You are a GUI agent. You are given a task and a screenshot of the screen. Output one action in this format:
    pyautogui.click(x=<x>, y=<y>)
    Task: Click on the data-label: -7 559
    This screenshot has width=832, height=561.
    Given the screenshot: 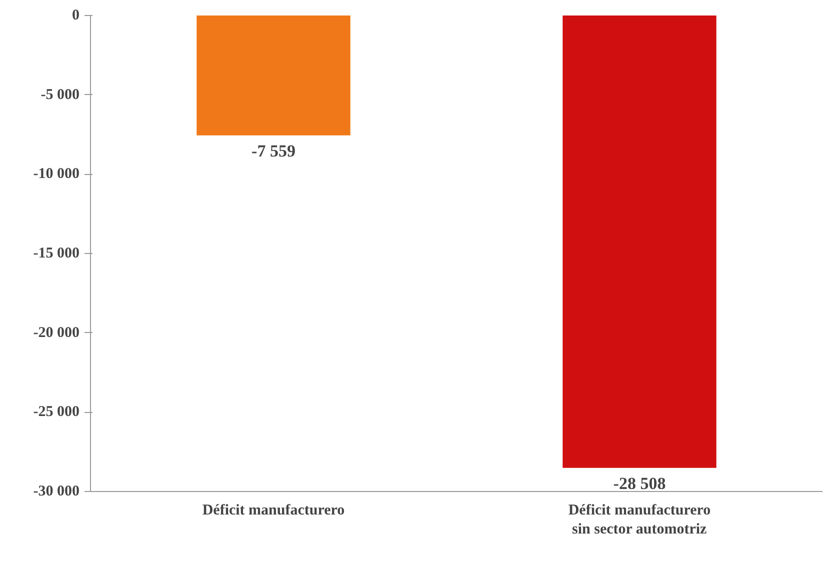 What is the action you would take?
    pyautogui.click(x=274, y=150)
    